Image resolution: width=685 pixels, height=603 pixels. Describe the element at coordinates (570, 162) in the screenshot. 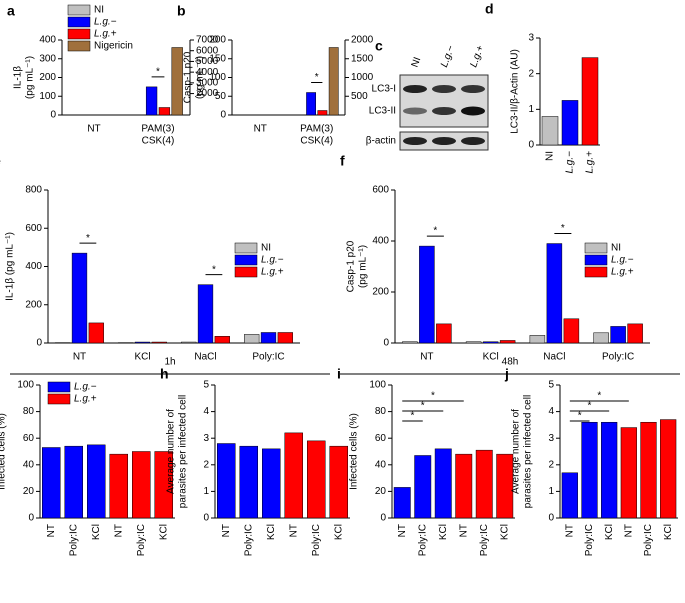

I see `x-tick-label: L.g.−` at that location.